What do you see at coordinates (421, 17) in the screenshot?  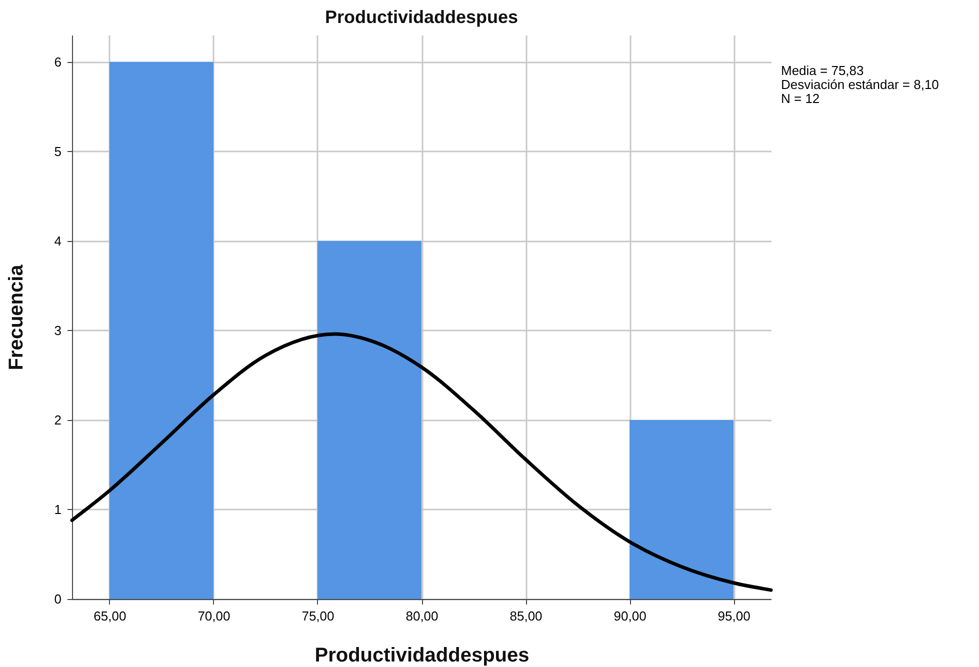 I see `chart-title: Productividaddespues` at bounding box center [421, 17].